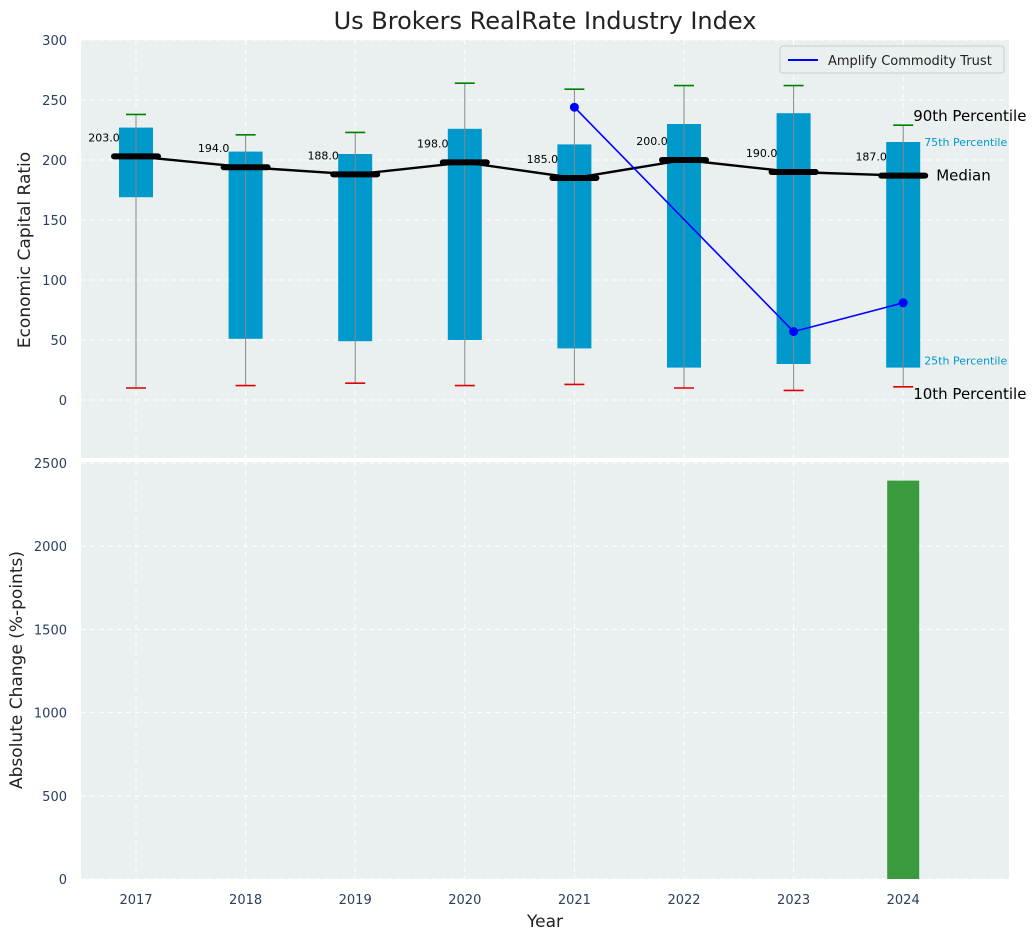  I want to click on top-y-tick-label: 0, so click(63, 401).